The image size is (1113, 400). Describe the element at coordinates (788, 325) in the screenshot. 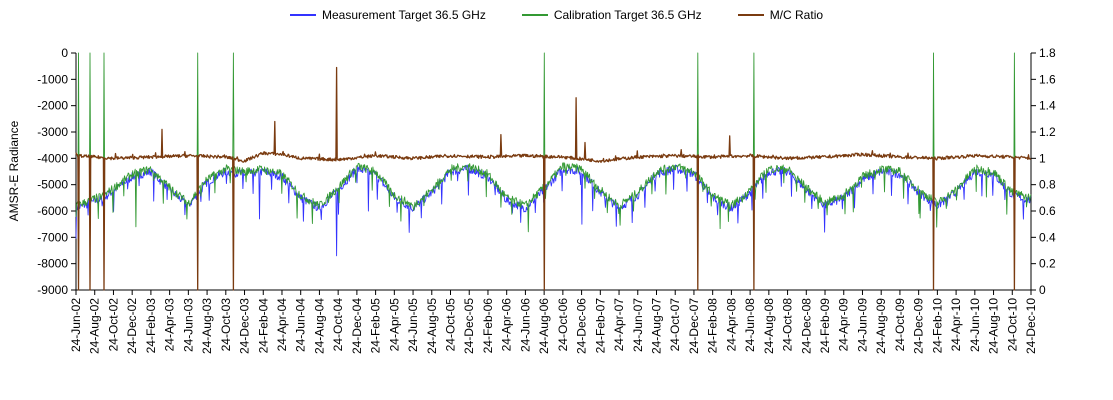

I see `x-tick-label: 24-Oct-08` at that location.